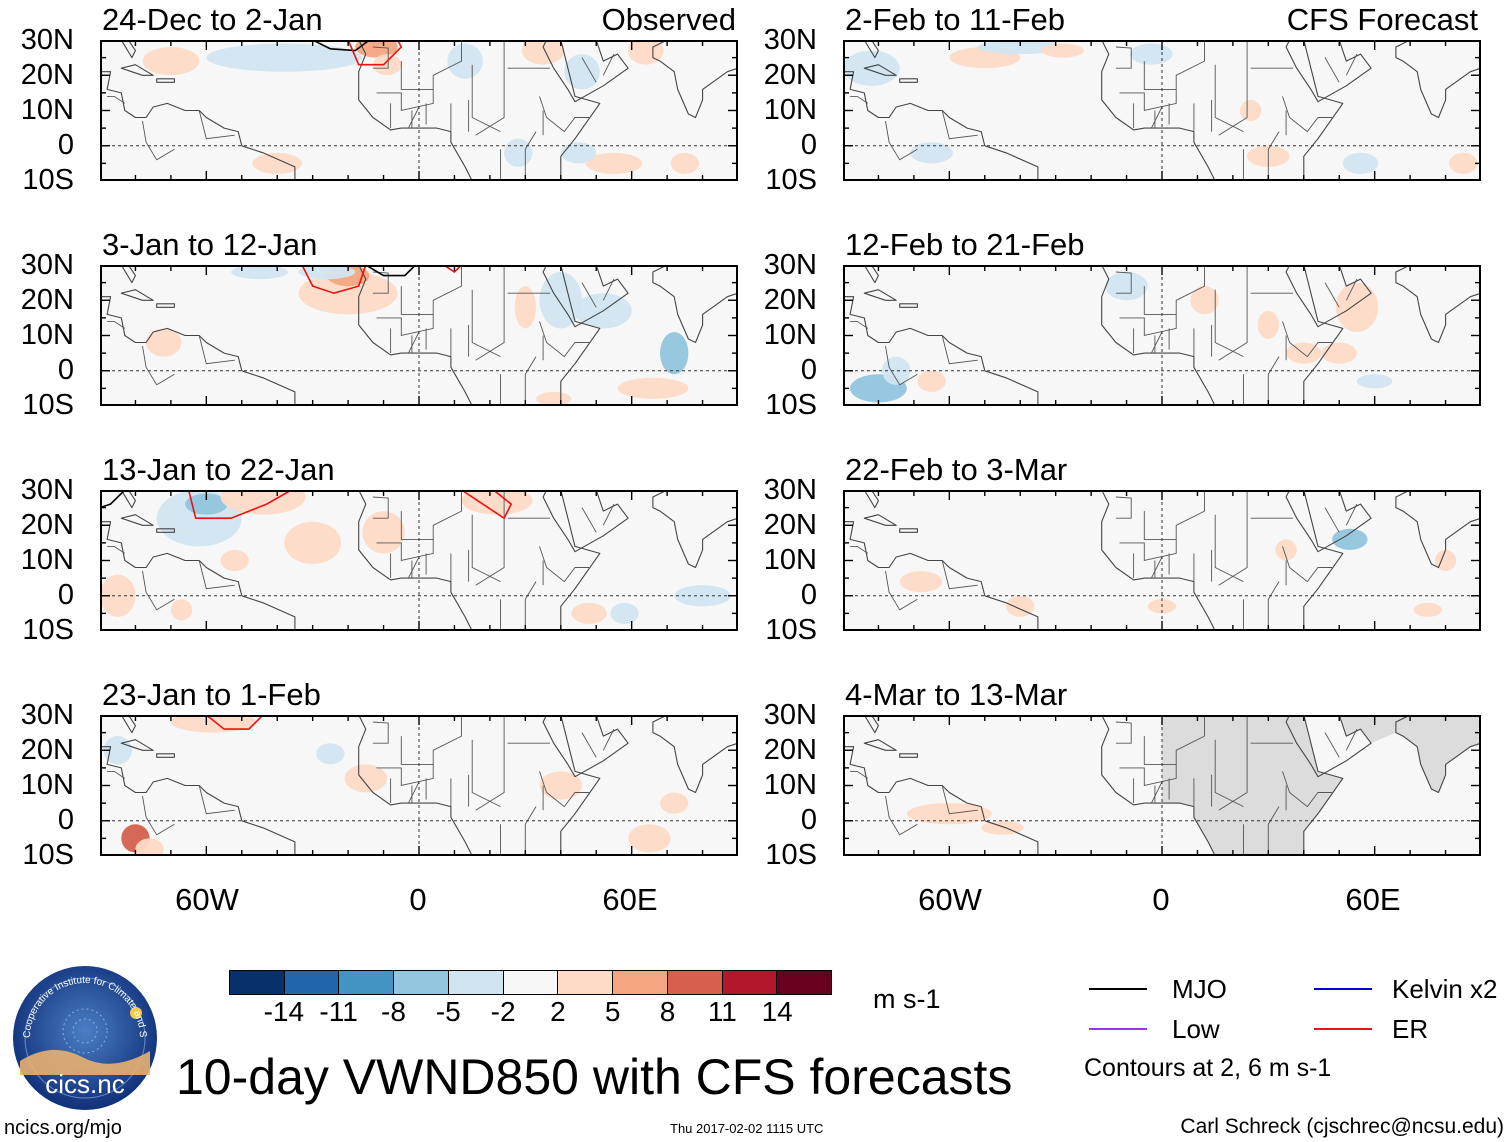  What do you see at coordinates (1343, 989) in the screenshot?
I see `legend-line-kelvin` at bounding box center [1343, 989].